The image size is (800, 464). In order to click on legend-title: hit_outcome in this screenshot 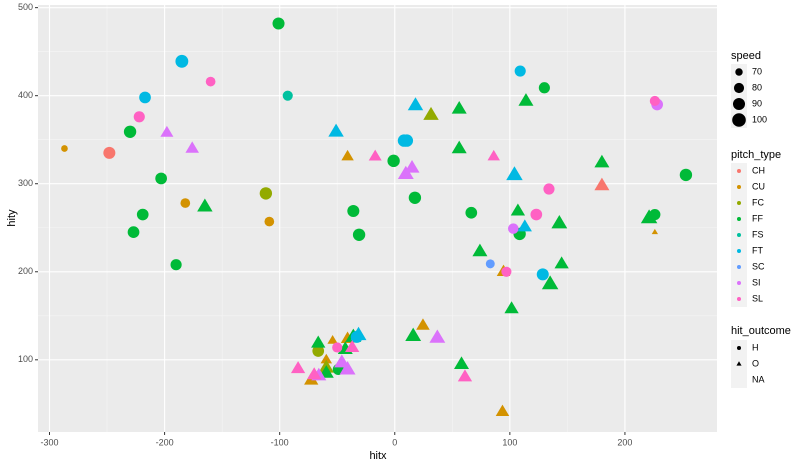, I will do `click(761, 331)`.